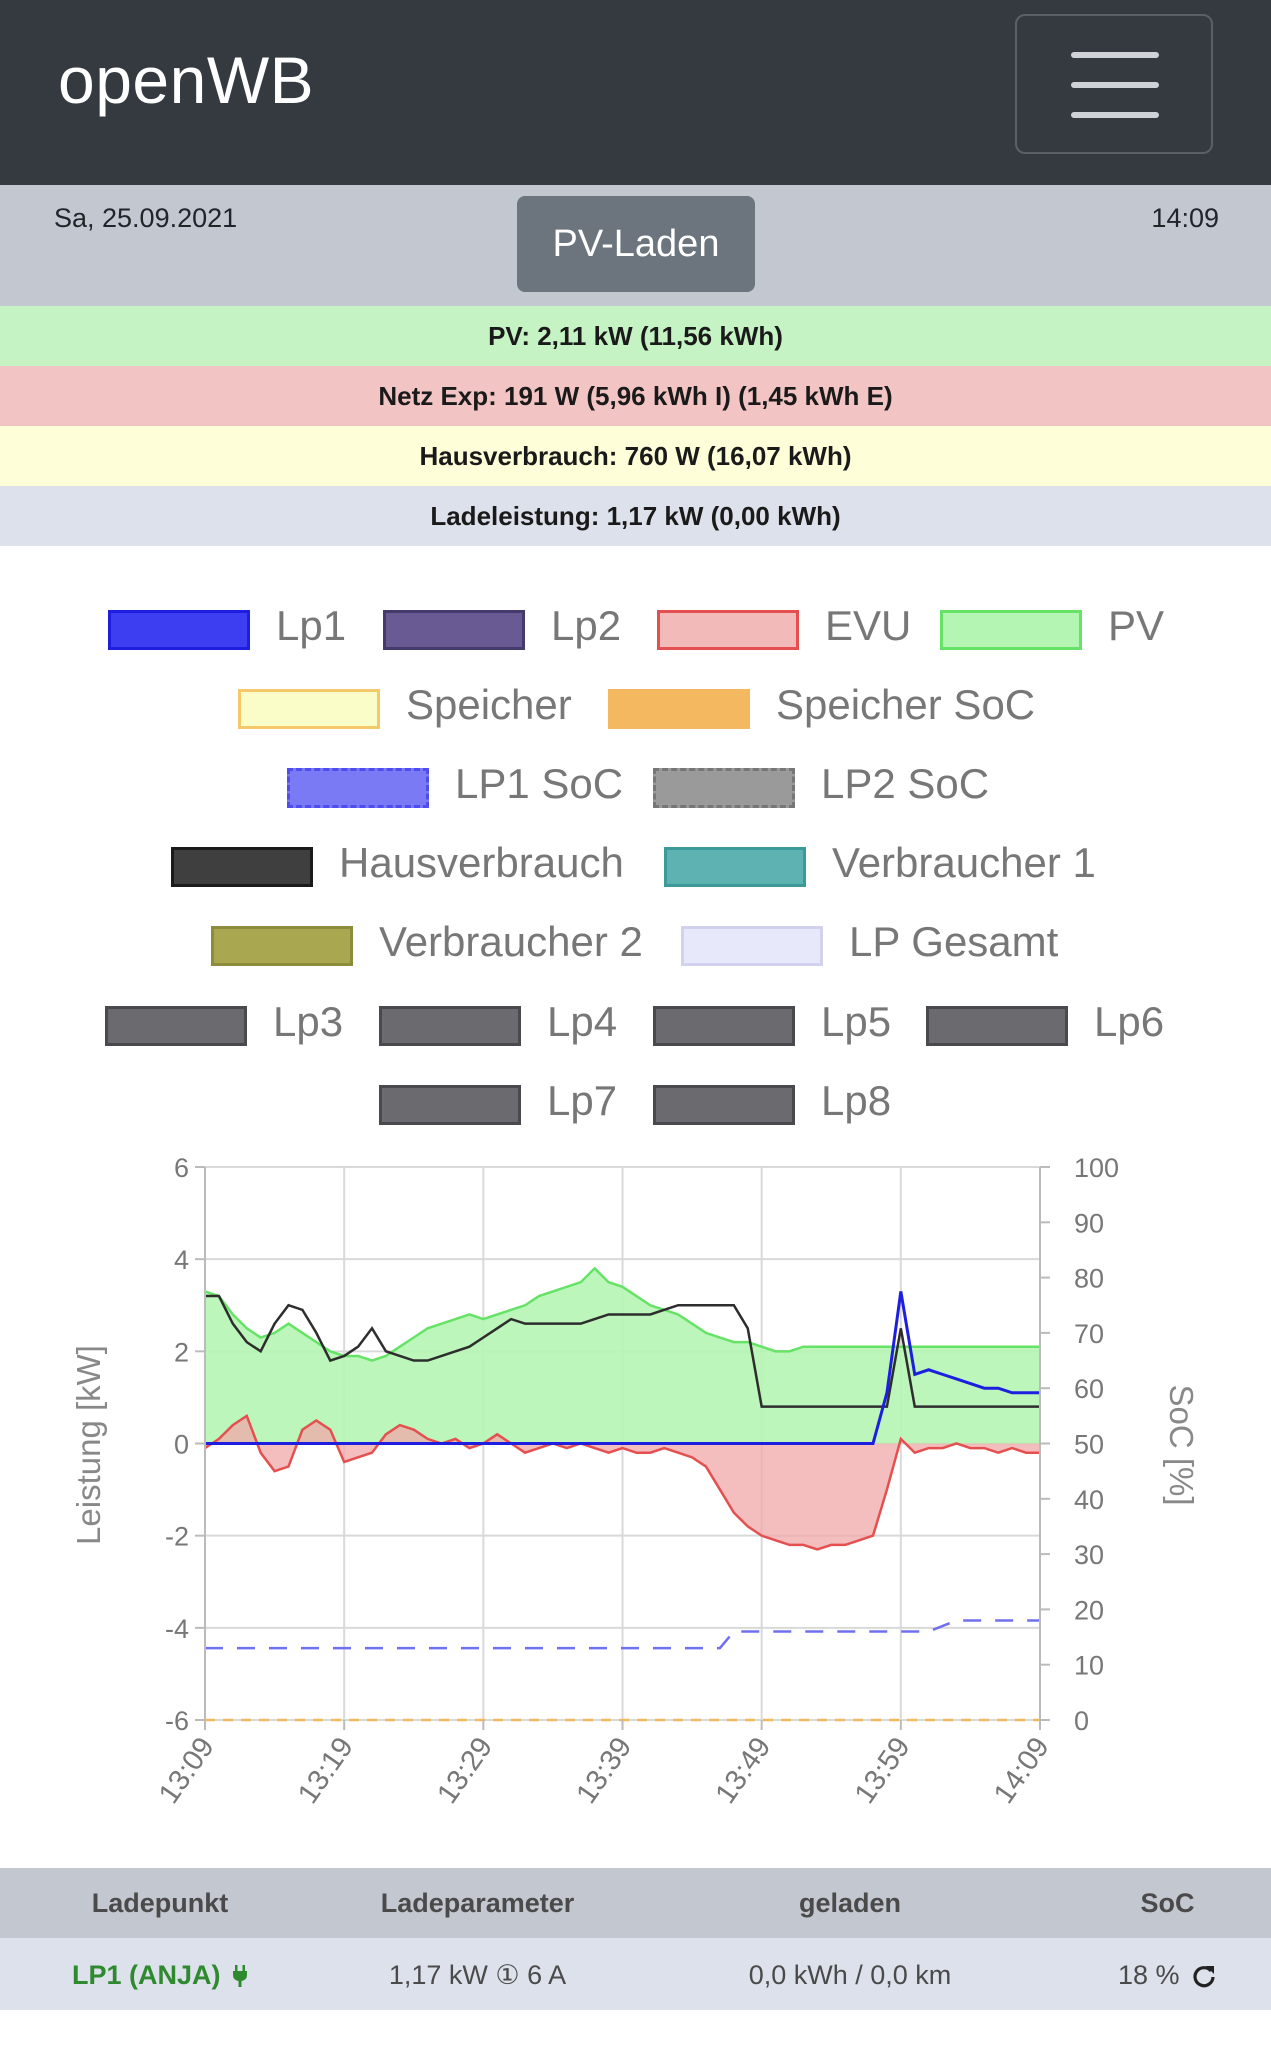  What do you see at coordinates (511, 941) in the screenshot?
I see `legend-label: Verbraucher 2` at bounding box center [511, 941].